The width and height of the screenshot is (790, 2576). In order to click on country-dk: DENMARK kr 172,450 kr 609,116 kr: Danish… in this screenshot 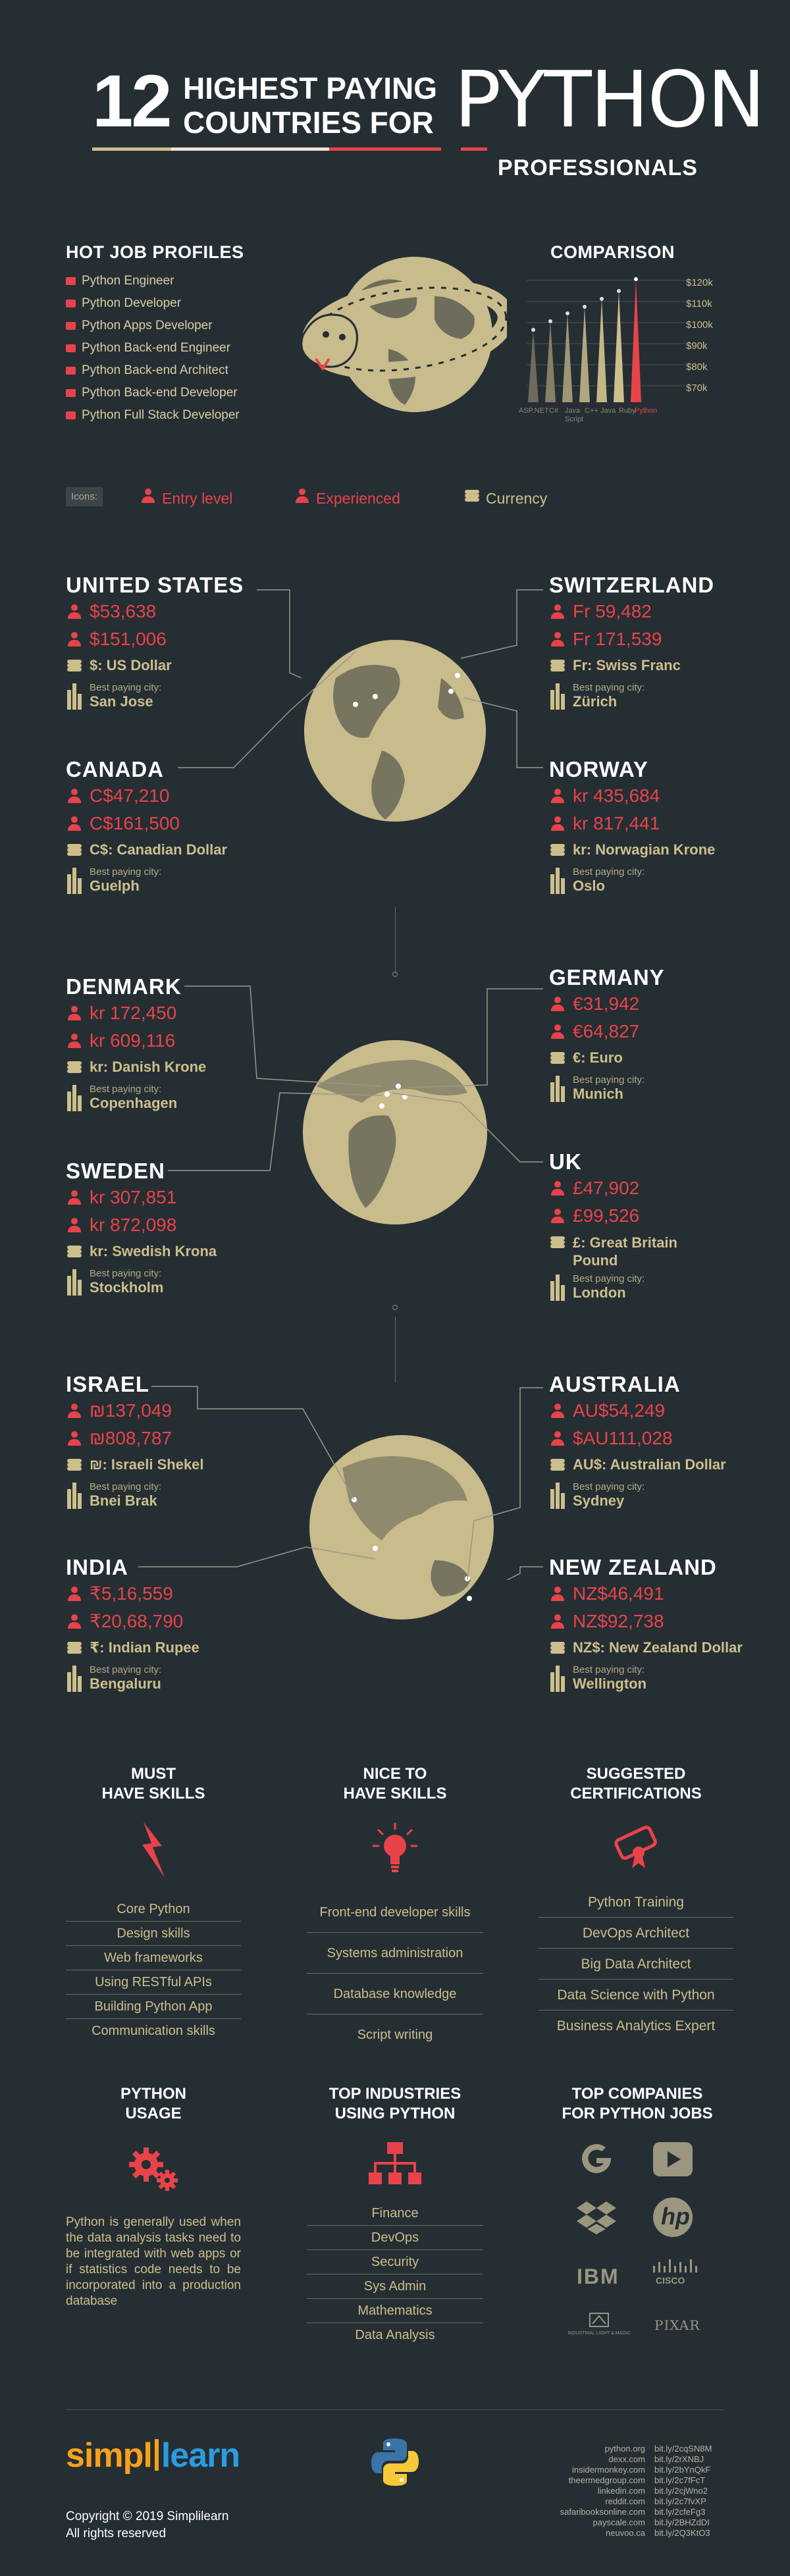, I will do `click(174, 1043)`.